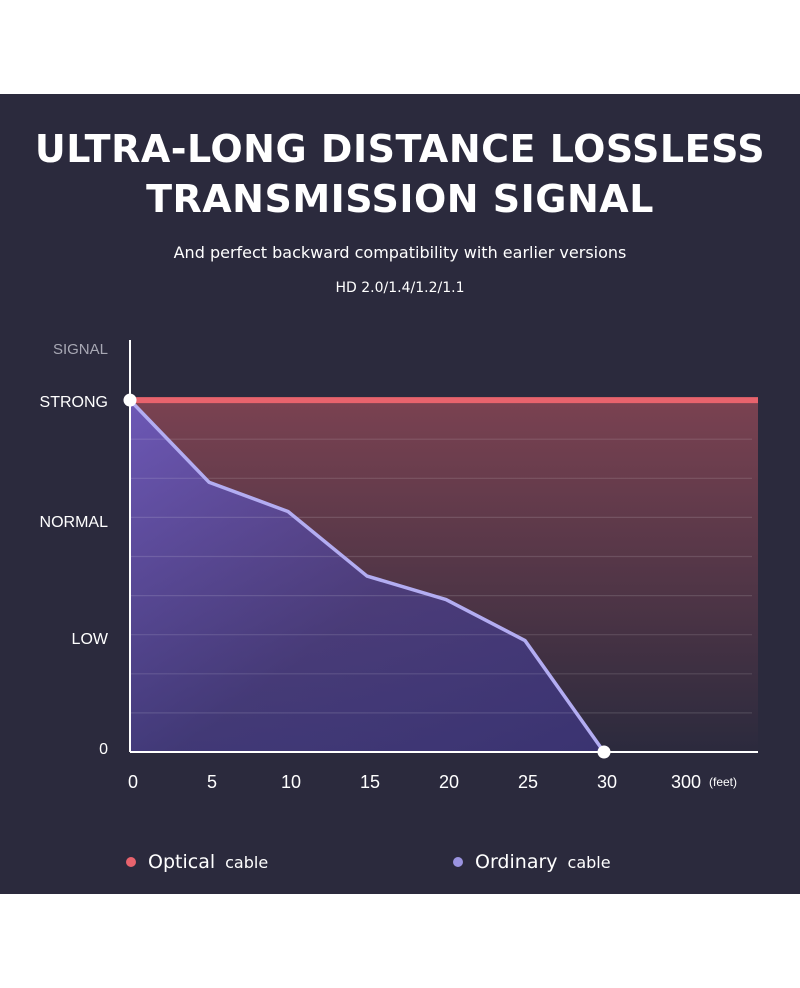  Describe the element at coordinates (74, 402) in the screenshot. I see `y-tick-label: STRONG` at that location.